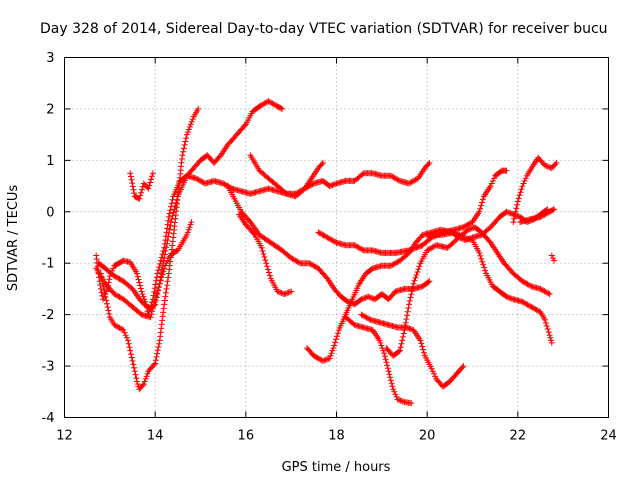  I want to click on x-tick-label: 18, so click(336, 436).